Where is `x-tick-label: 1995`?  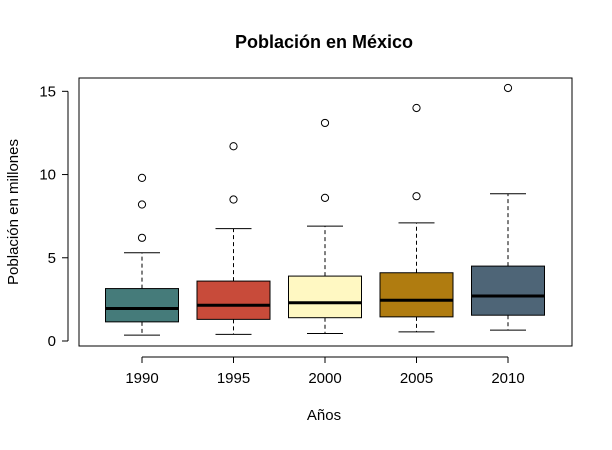 x-tick-label: 1995 is located at coordinates (233, 378).